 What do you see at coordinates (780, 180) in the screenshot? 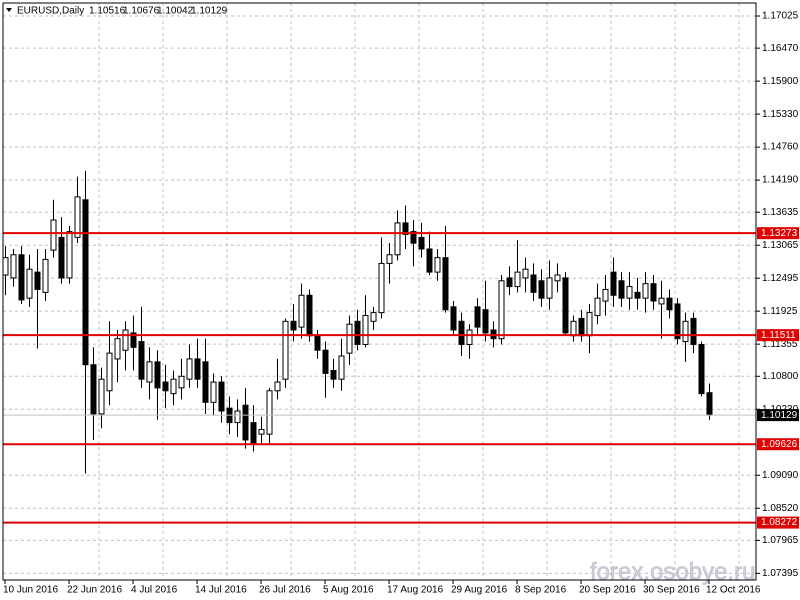
I see `y-tick-label: 1.14190` at bounding box center [780, 180].